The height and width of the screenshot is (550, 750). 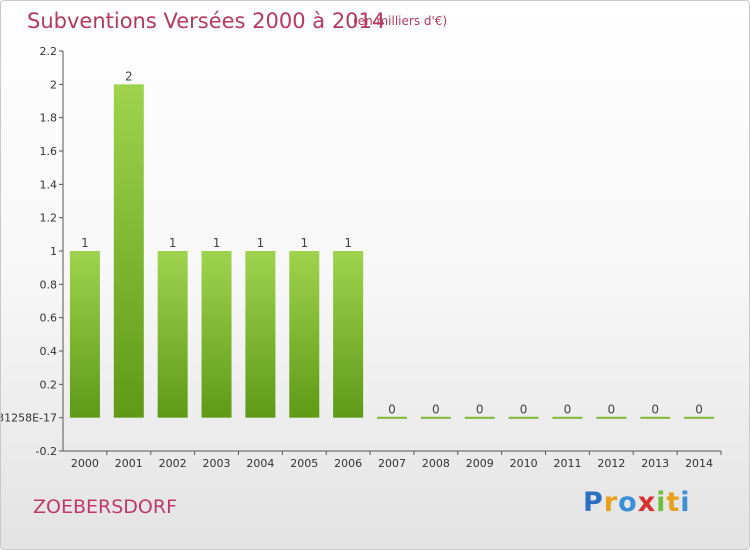 I want to click on x-tick-label: 2014, so click(x=699, y=463).